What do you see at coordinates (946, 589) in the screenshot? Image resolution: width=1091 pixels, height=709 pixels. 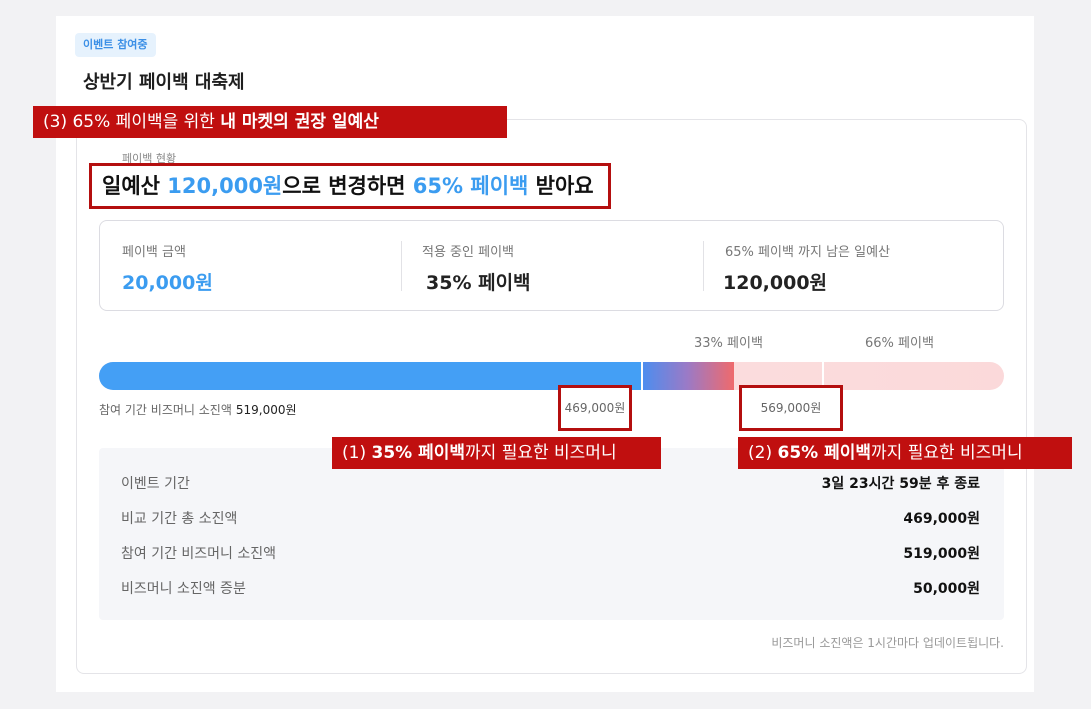 I see `detail-value: 50,000원` at bounding box center [946, 589].